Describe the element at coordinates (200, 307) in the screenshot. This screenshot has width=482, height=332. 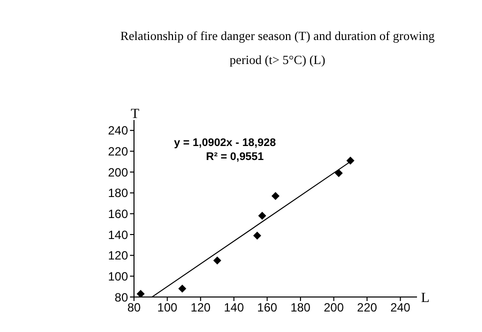
I see `x-tick-label: 120` at that location.